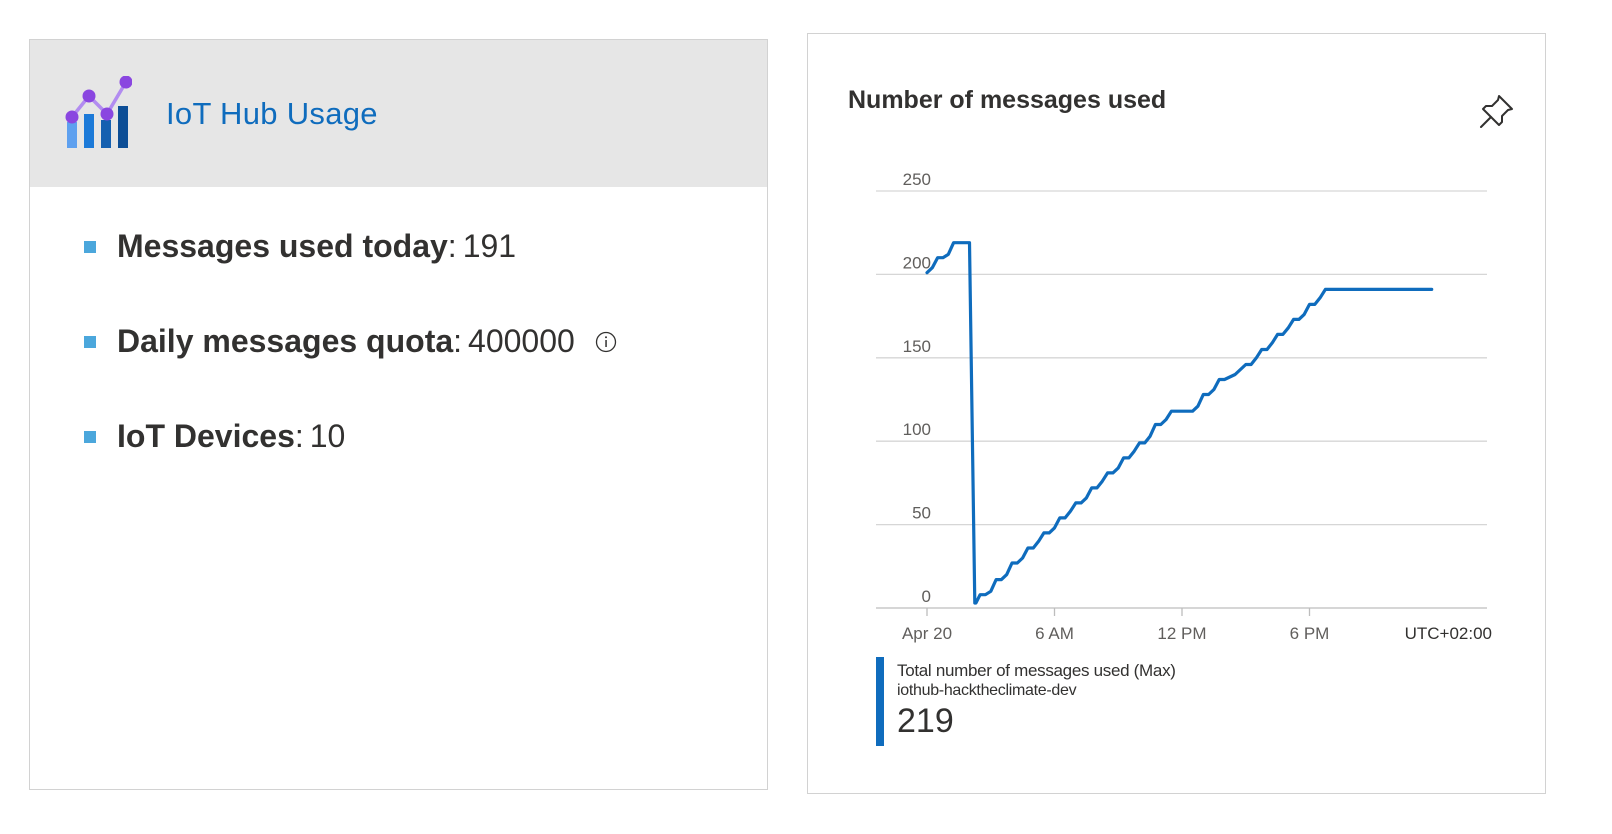 This screenshot has height=834, width=1612. I want to click on legend-value: 219, so click(925, 721).